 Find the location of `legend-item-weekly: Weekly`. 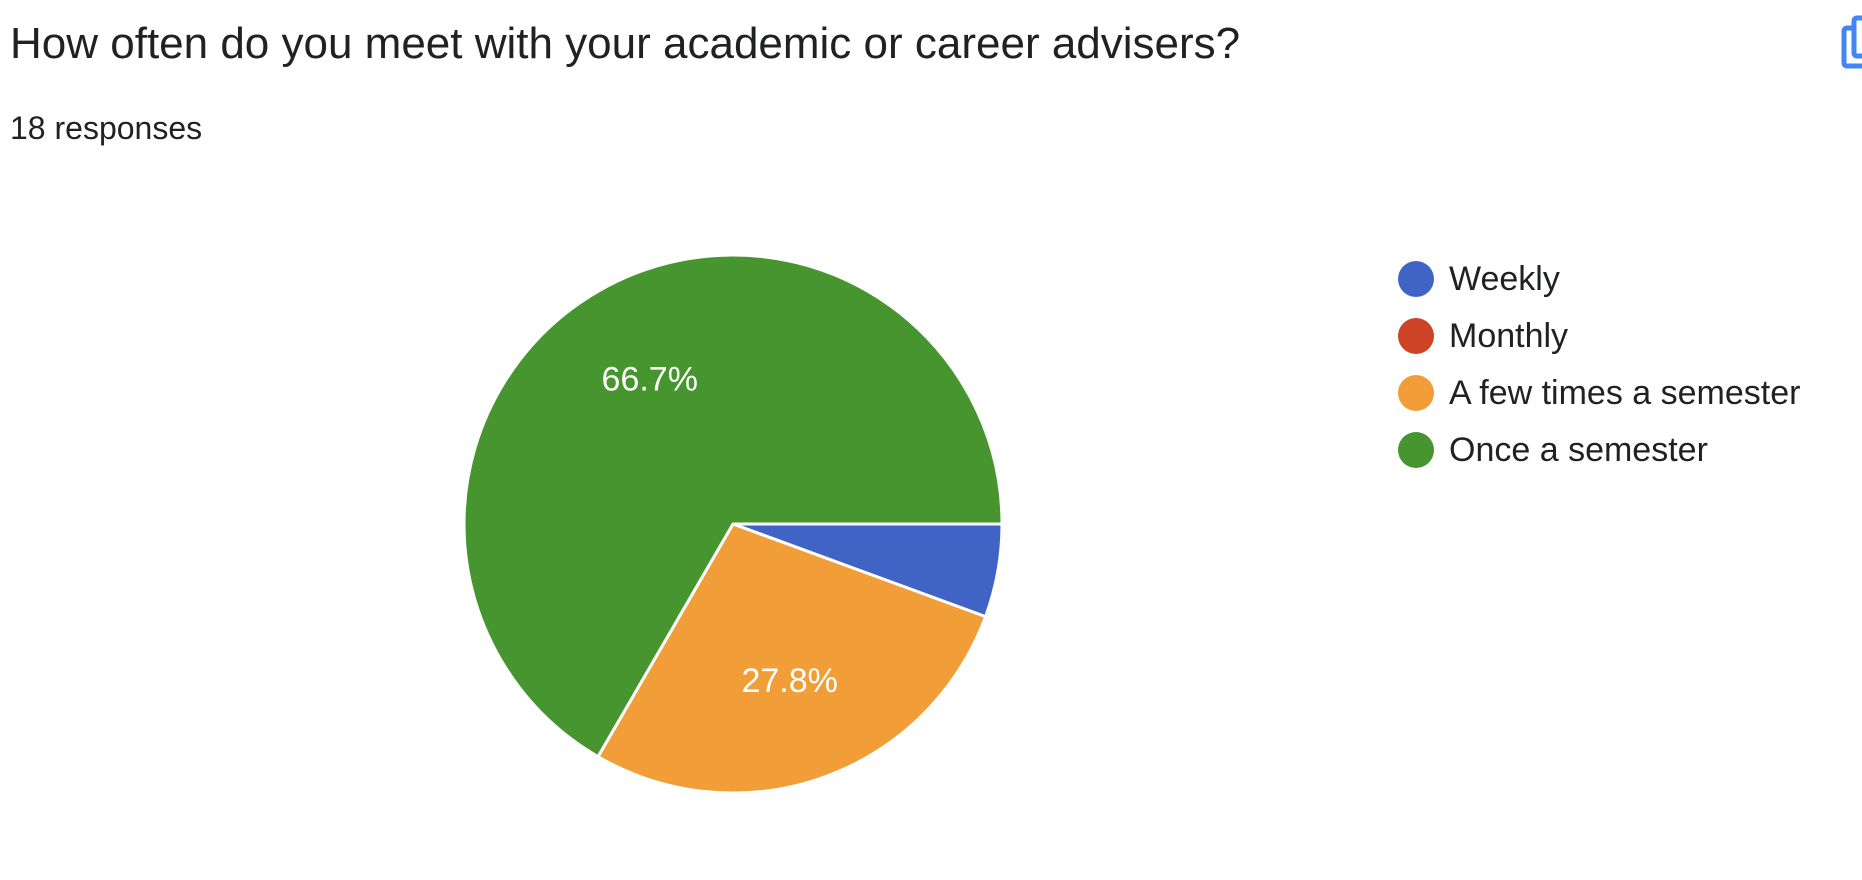

legend-item-weekly: Weekly is located at coordinates (1599, 278).